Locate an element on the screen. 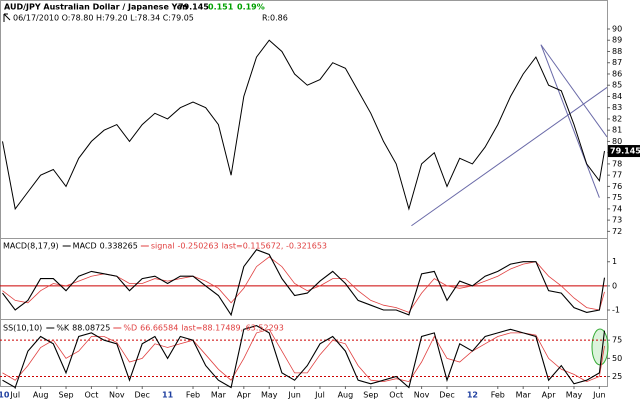 The height and width of the screenshot is (402, 640). y-tick-label: 77 is located at coordinates (617, 175).